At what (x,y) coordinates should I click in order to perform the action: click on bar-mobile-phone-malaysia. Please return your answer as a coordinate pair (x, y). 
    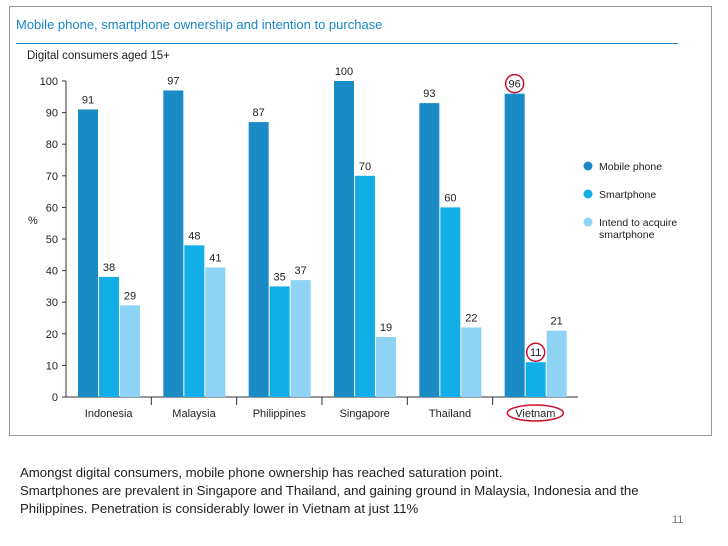
    Looking at the image, I should click on (173, 243).